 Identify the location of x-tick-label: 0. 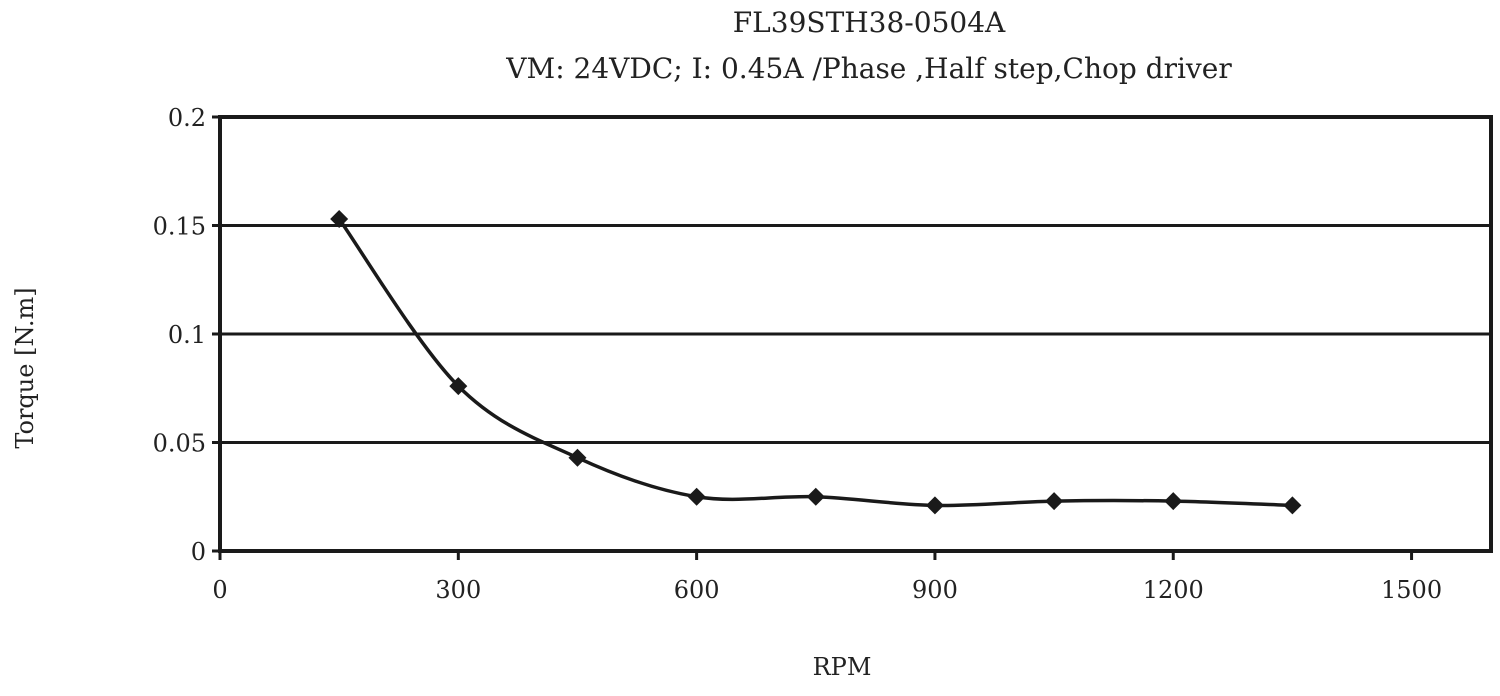
(219, 590).